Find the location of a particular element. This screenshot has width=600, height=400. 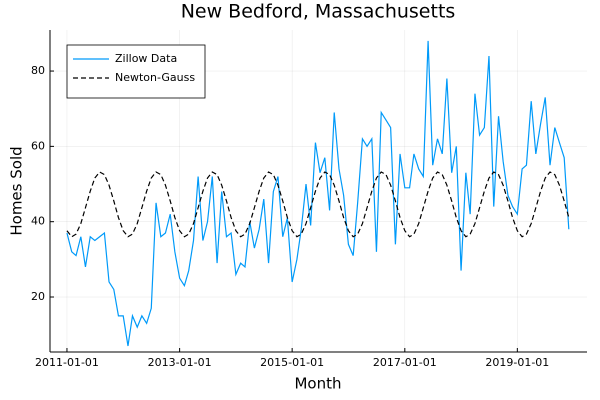

x-tick-label: 2019-01-01 is located at coordinates (517, 362).